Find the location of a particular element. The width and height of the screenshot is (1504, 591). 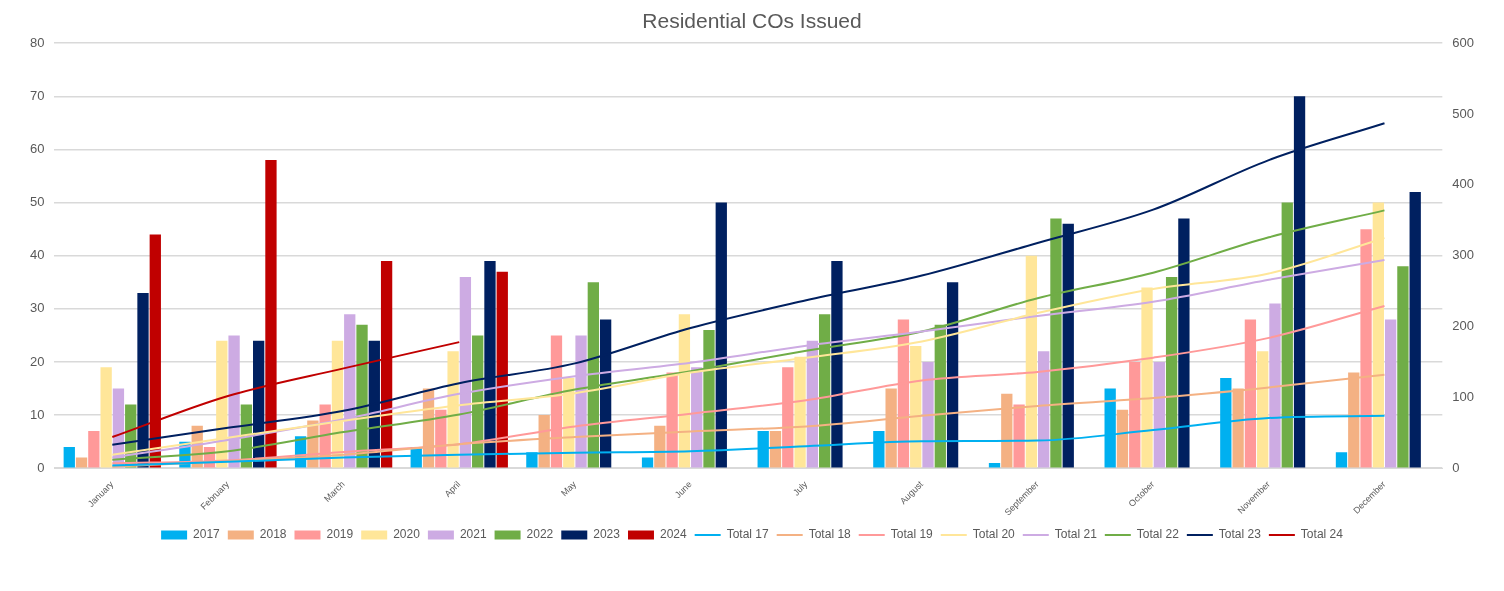

y2-tick-label: 300 is located at coordinates (1463, 255).